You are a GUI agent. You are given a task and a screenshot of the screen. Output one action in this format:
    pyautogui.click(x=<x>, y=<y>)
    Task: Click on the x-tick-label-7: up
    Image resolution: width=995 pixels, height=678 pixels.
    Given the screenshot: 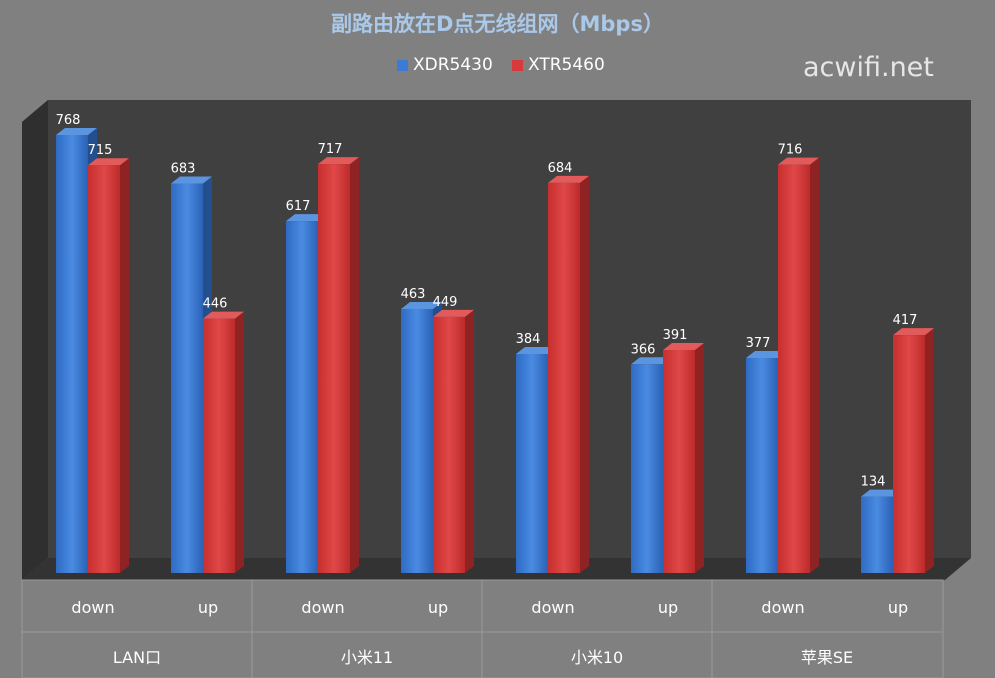 What is the action you would take?
    pyautogui.click(x=898, y=607)
    